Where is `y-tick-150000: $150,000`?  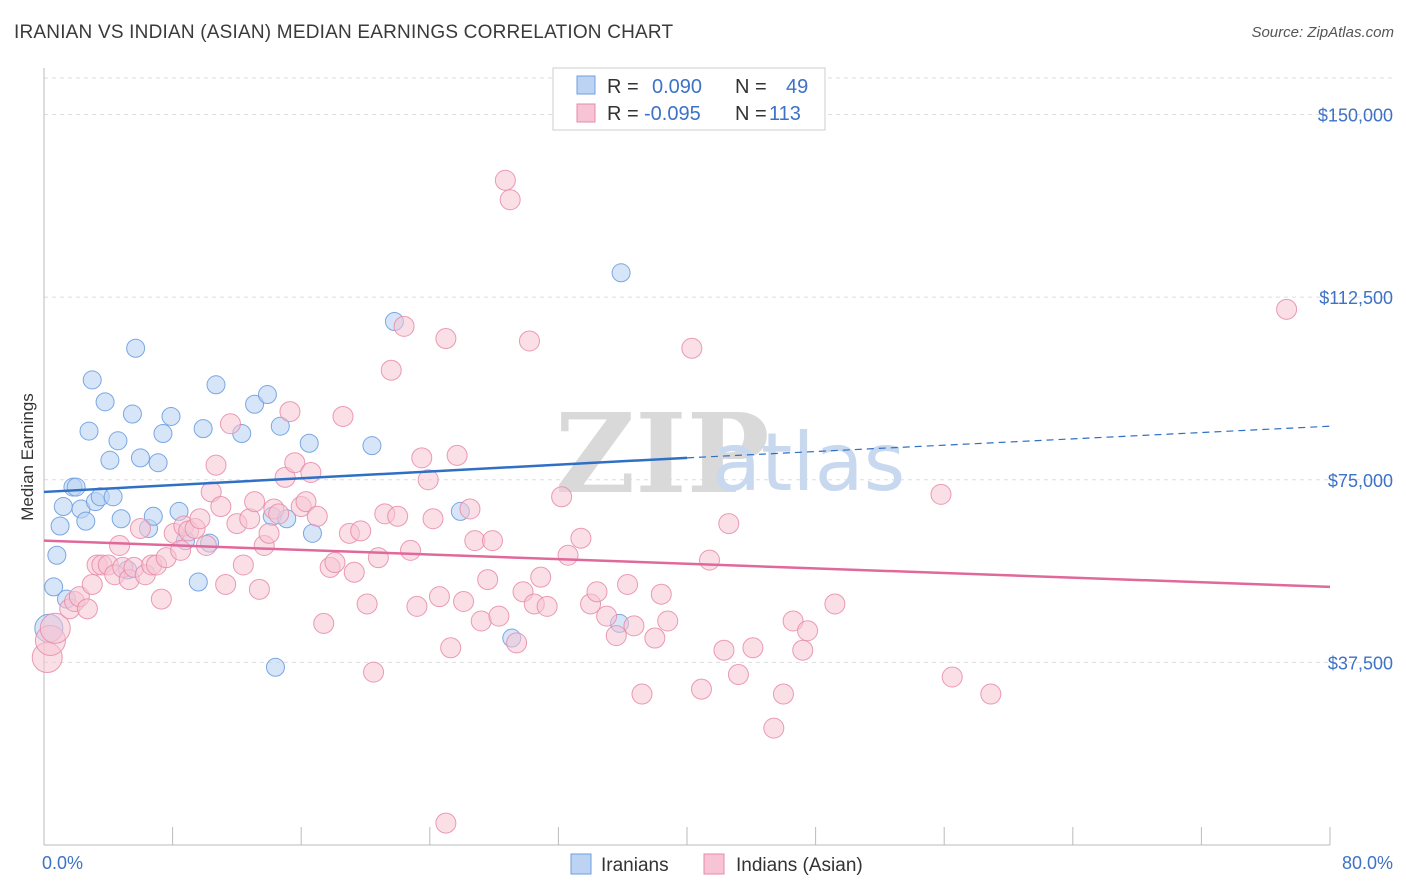 y-tick-150000: $150,000 is located at coordinates (1355, 116).